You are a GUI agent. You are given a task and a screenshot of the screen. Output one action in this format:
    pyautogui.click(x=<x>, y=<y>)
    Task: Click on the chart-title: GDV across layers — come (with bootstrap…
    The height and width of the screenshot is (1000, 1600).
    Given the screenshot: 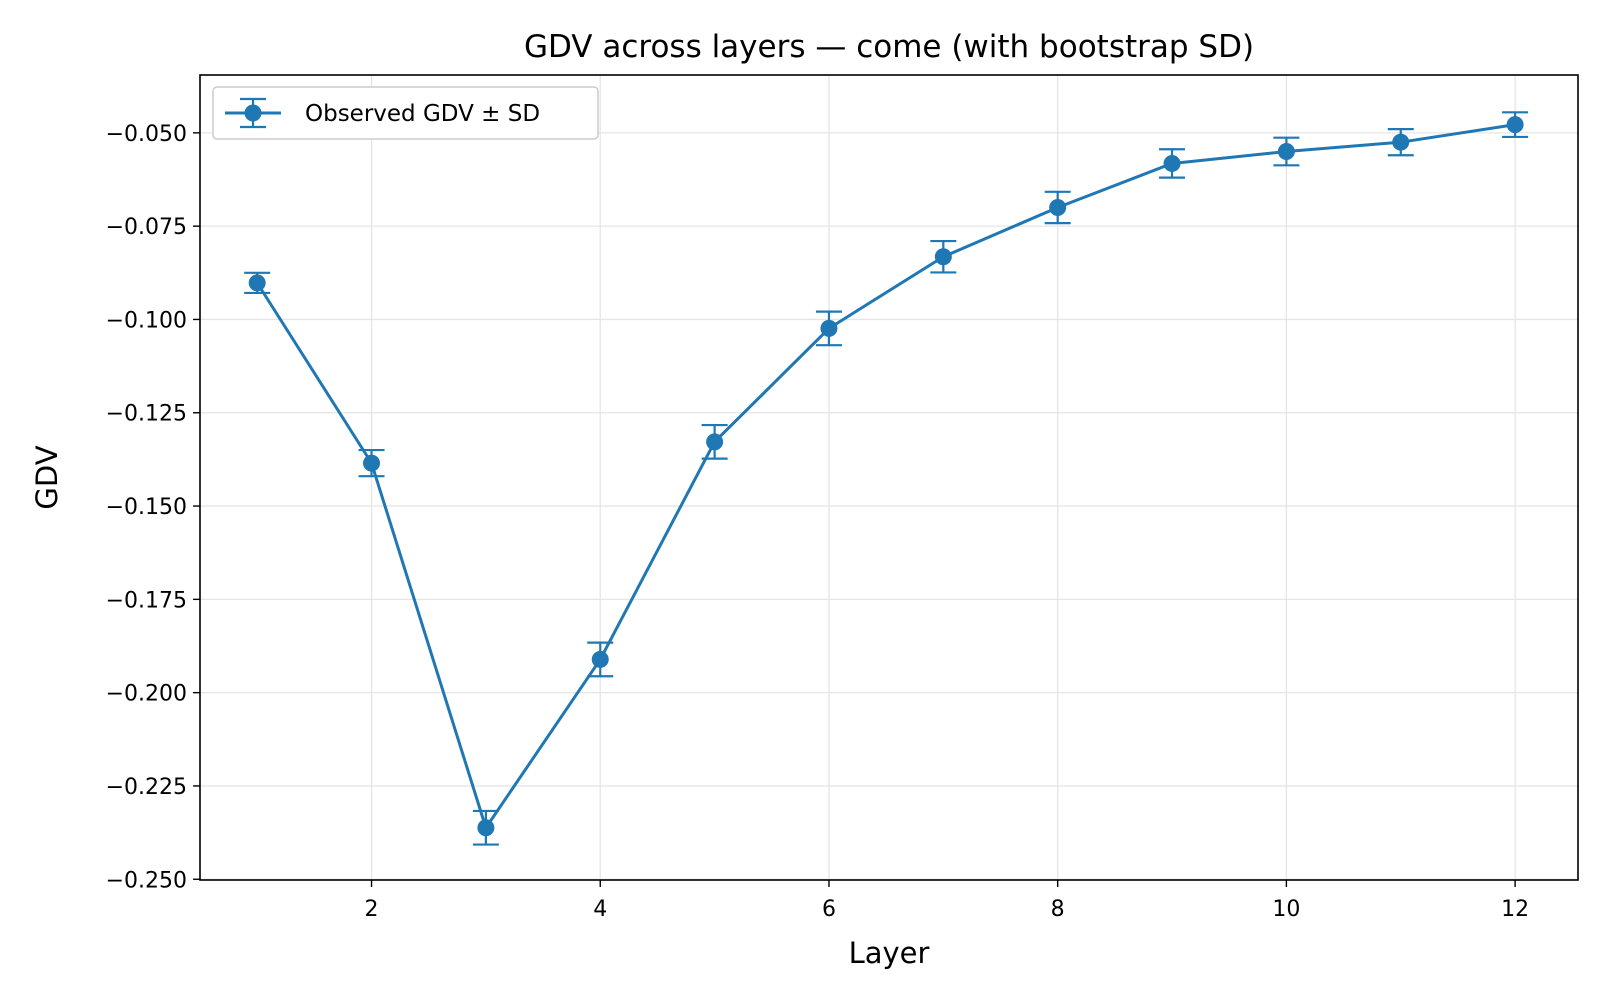 What is the action you would take?
    pyautogui.click(x=889, y=47)
    